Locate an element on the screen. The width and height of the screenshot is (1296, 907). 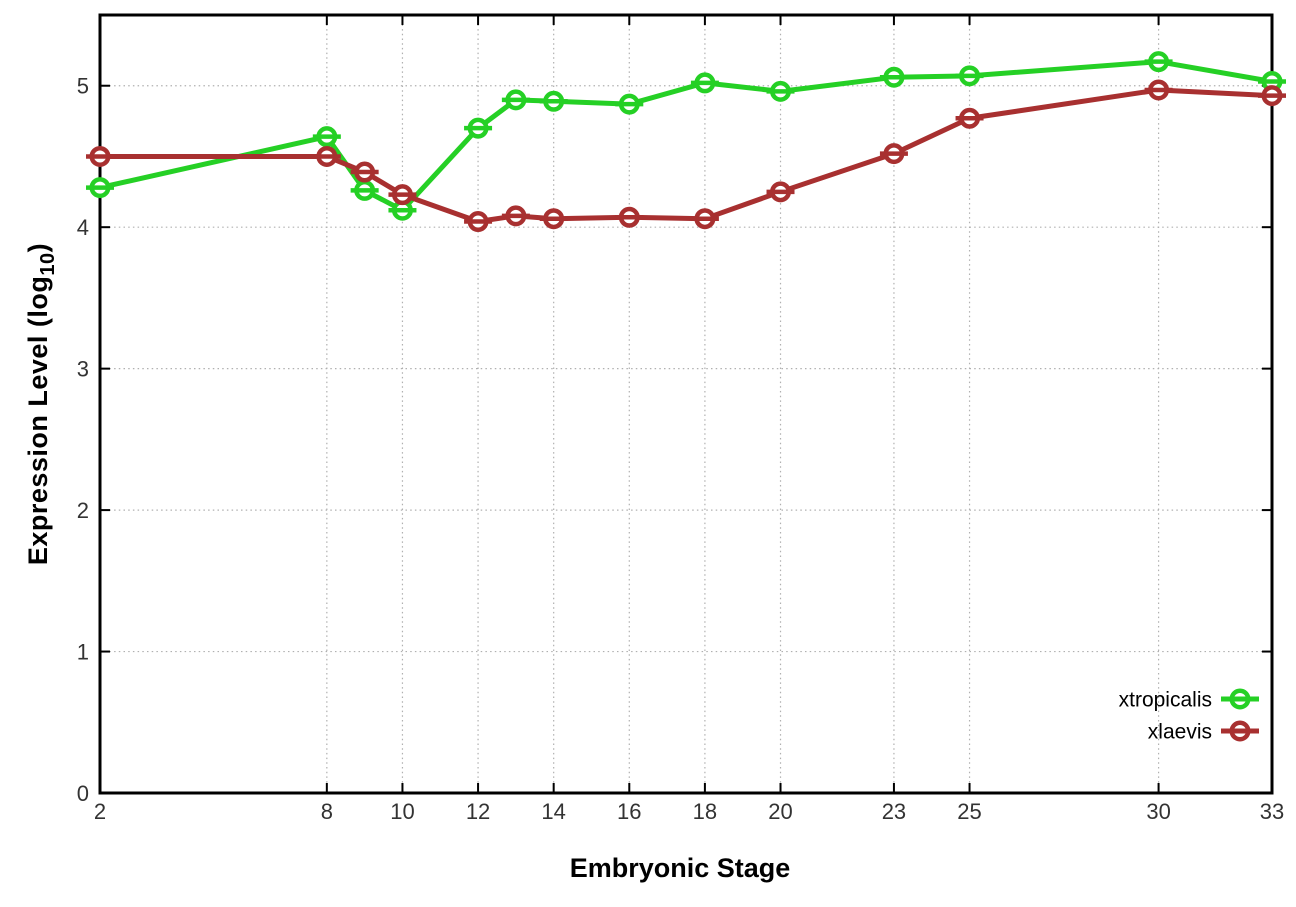
y-tick-label: 4 is located at coordinates (83, 227).